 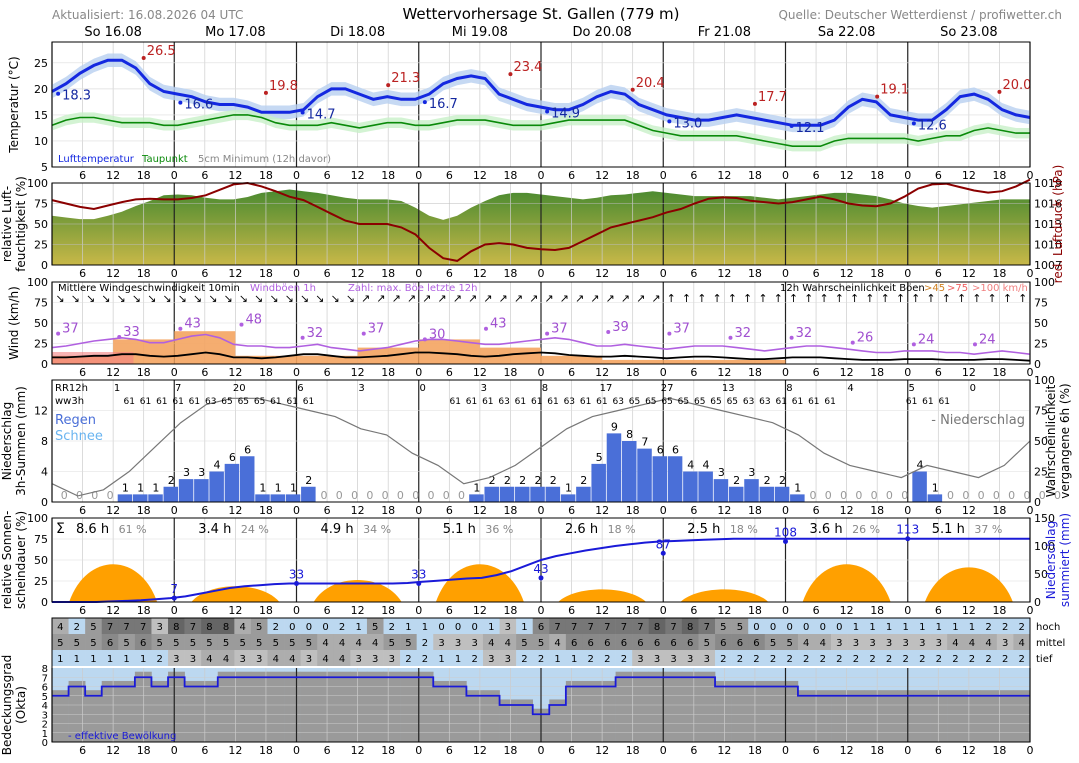 I want to click on rain-bar-label: 2, so click(x=171, y=480).